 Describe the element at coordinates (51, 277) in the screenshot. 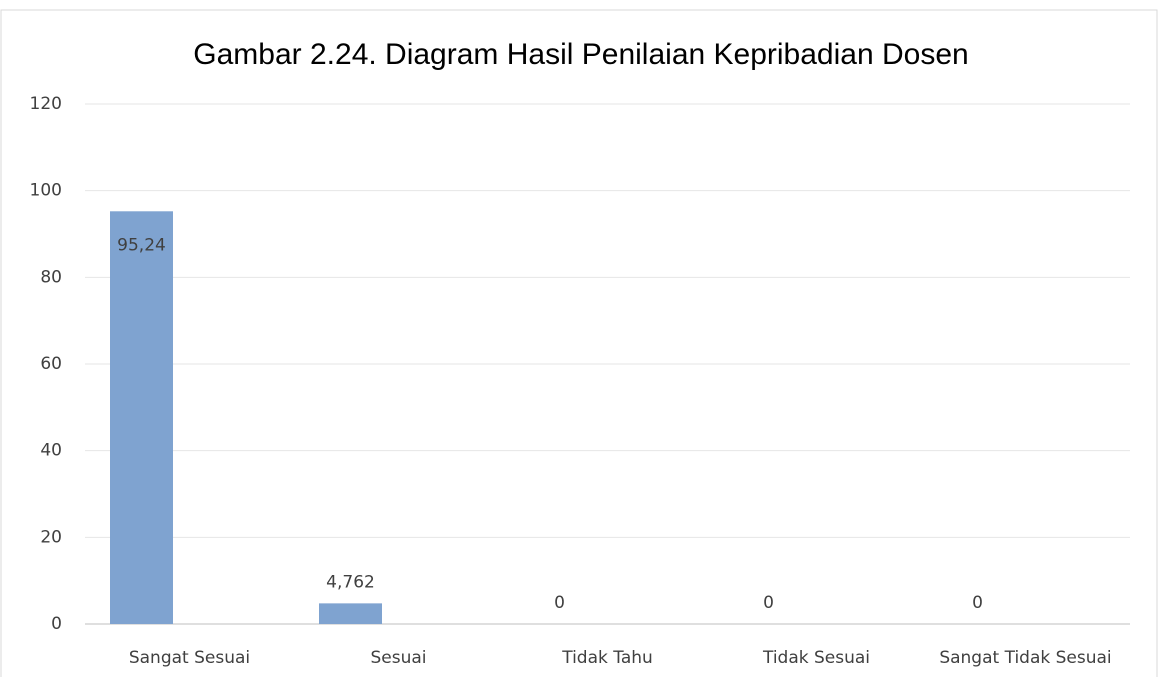

I see `y-tick-label: 80` at that location.